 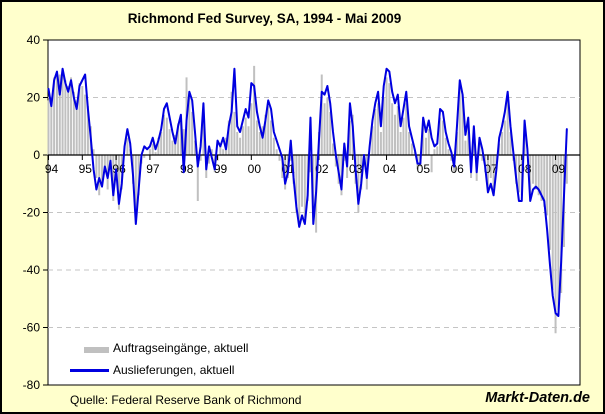 What do you see at coordinates (187, 169) in the screenshot?
I see `x-tick-label: 98` at bounding box center [187, 169].